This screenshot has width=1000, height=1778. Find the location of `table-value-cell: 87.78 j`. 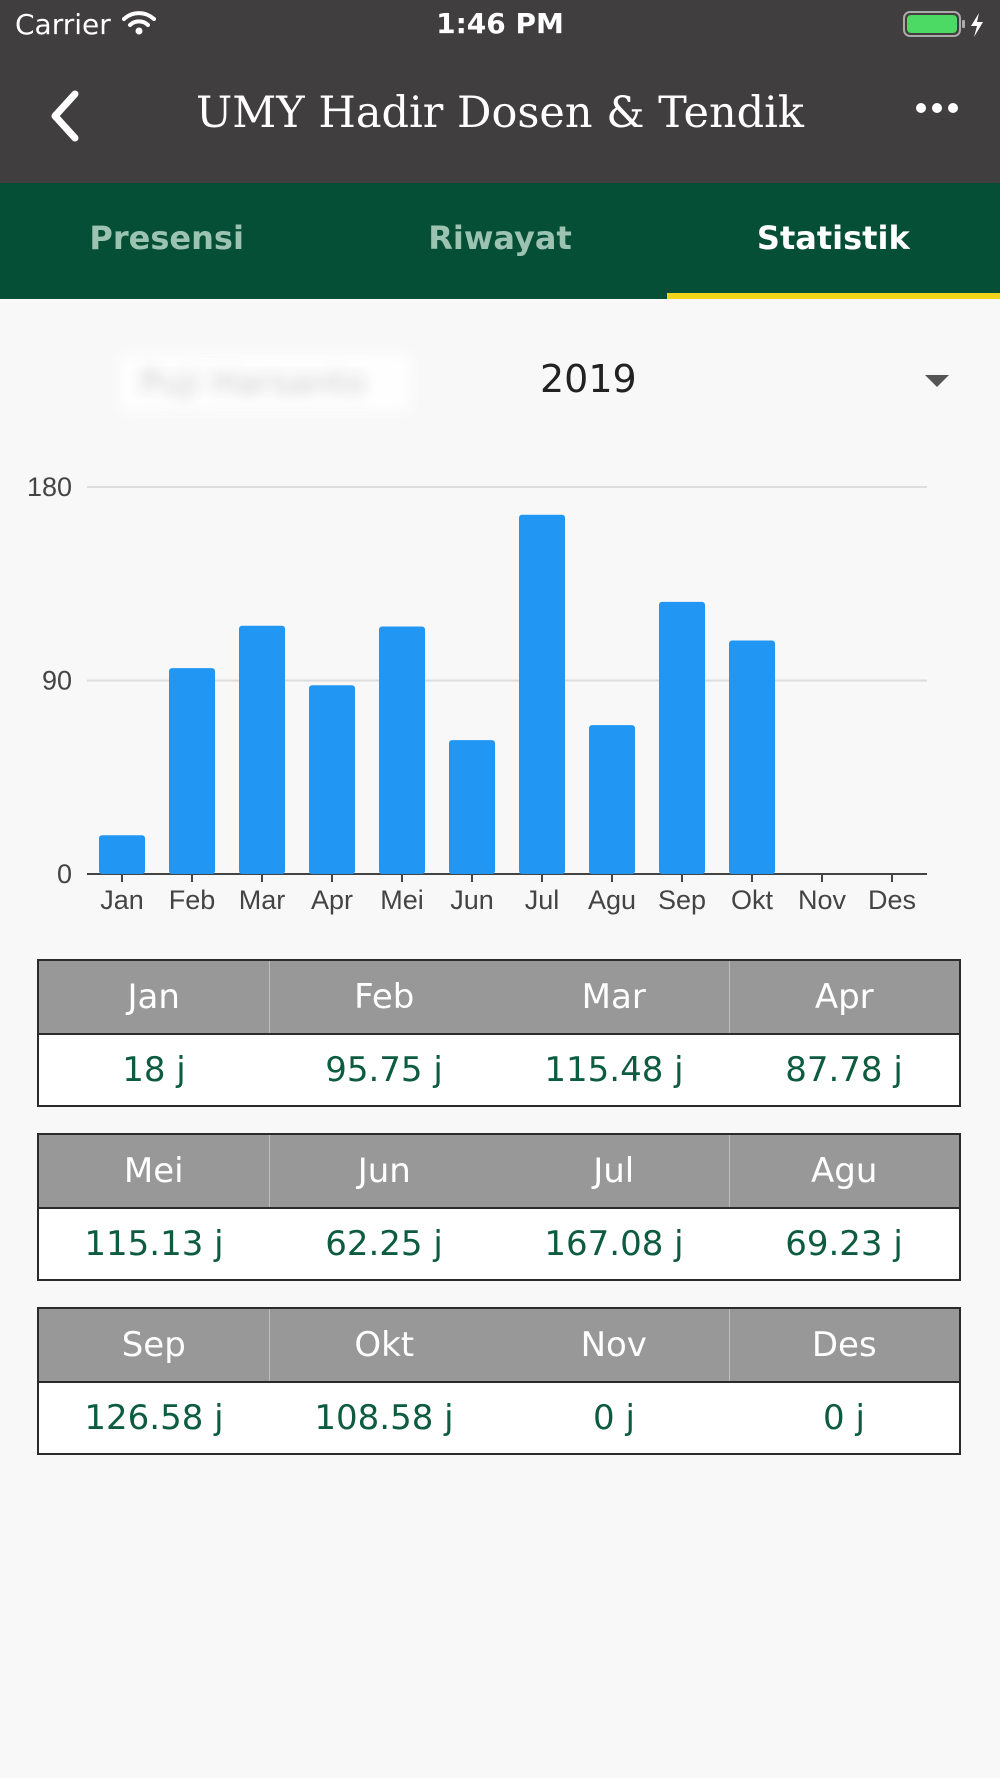

table-value-cell: 87.78 j is located at coordinates (844, 1070).